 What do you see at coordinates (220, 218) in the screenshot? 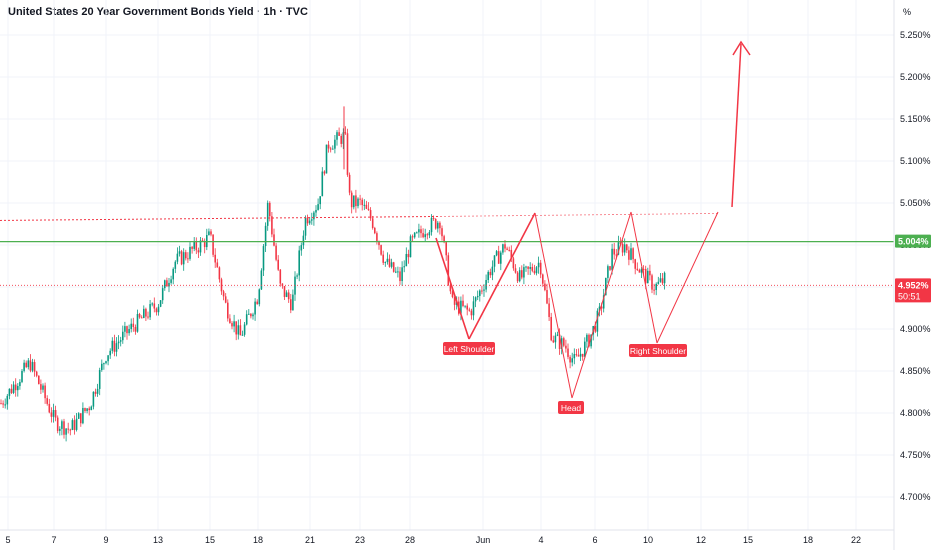
I see `neckline-line` at bounding box center [220, 218].